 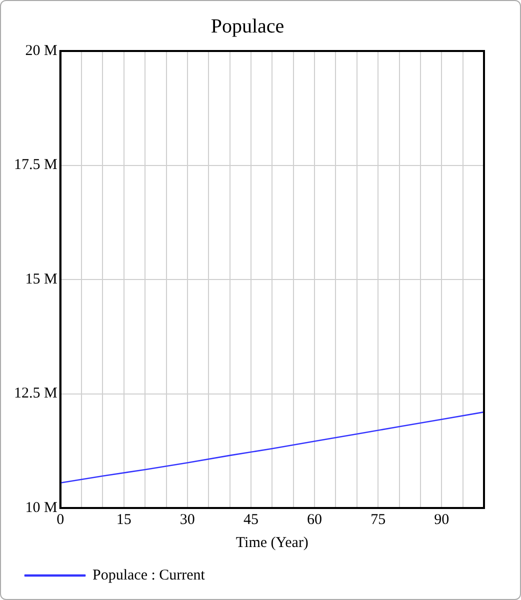 What do you see at coordinates (149, 575) in the screenshot?
I see `legend-label: Populace : Current` at bounding box center [149, 575].